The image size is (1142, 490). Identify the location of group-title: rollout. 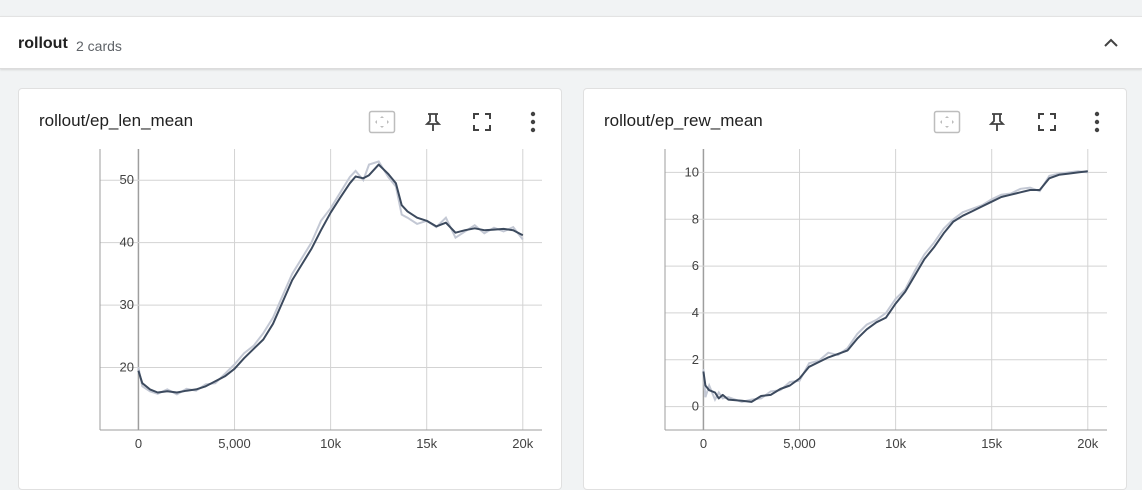
(43, 43).